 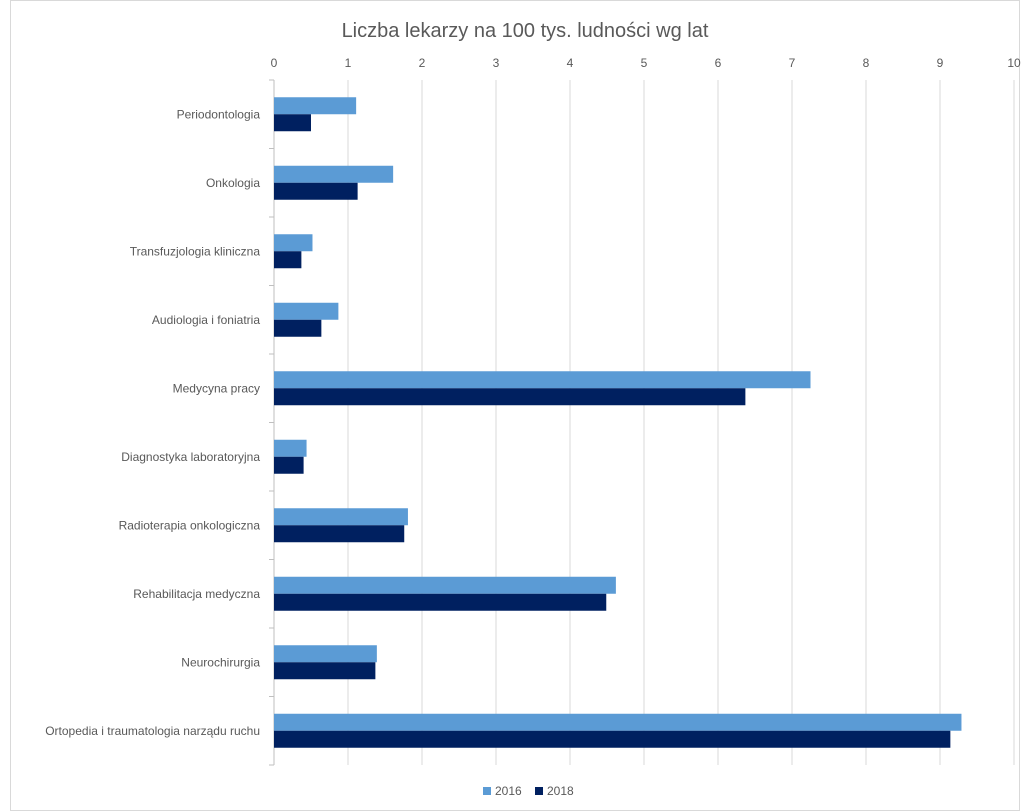 I want to click on category-label: Rehabilitacja medyczna, so click(x=196, y=594).